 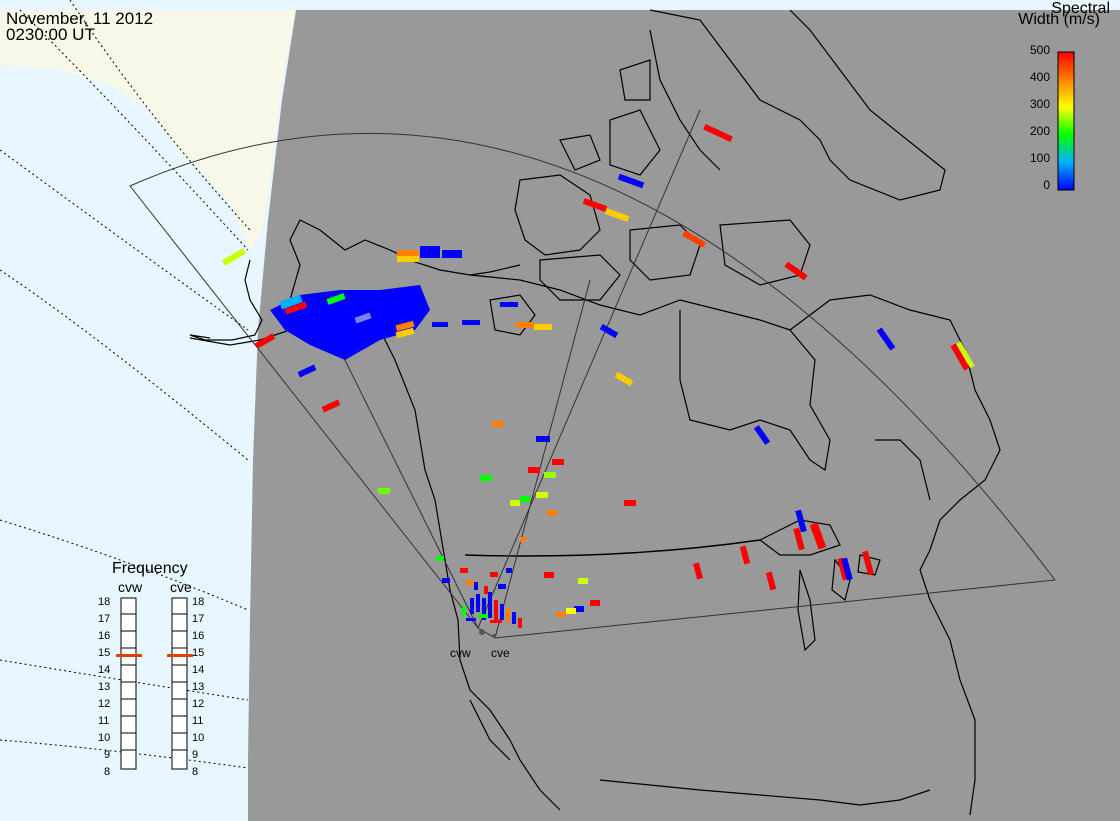 I want to click on cve-frequency-marker, so click(x=180, y=655).